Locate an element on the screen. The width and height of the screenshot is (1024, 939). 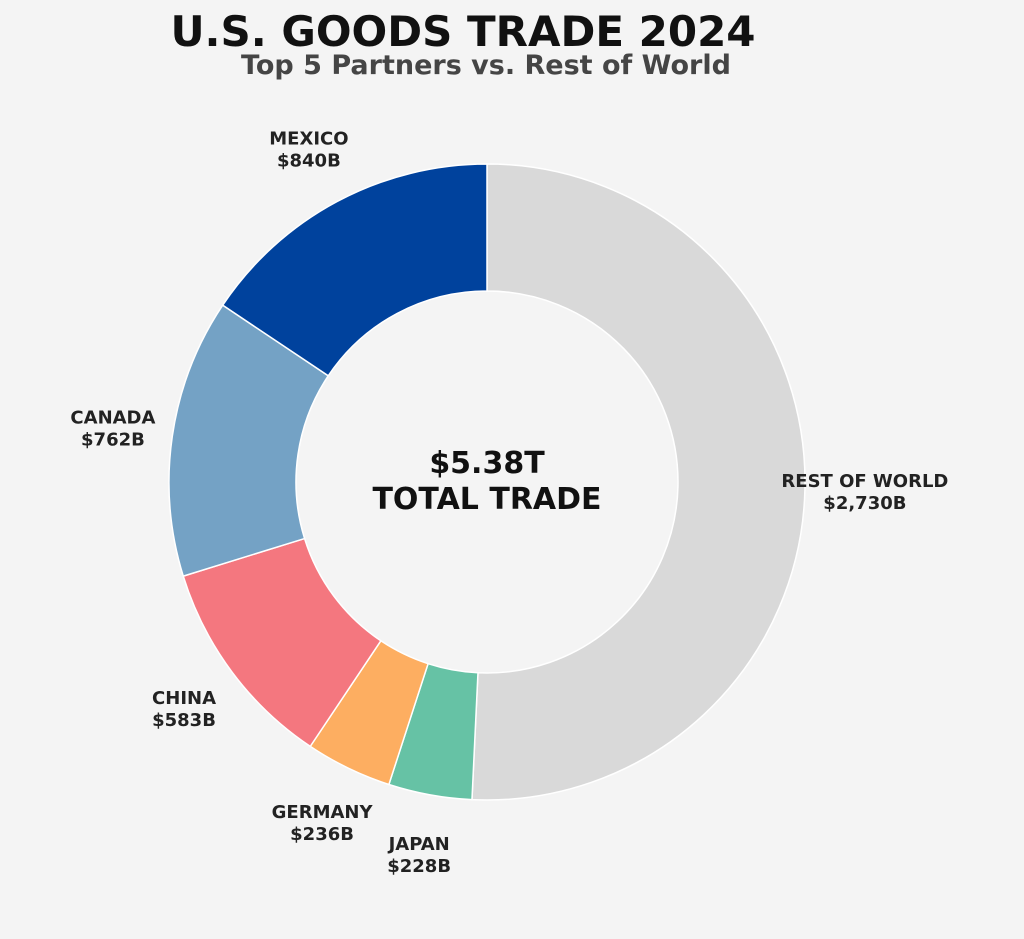
slice-label-name: JAPAN is located at coordinates (418, 844).